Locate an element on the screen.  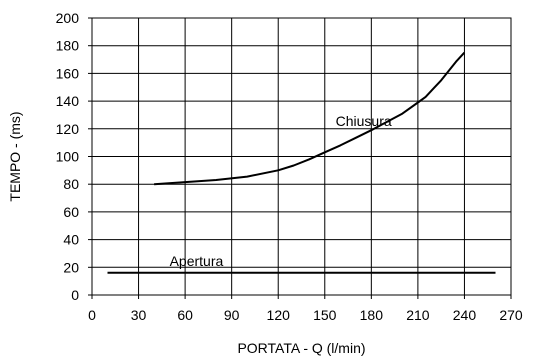
y-tick-label: 0 is located at coordinates (75, 295).